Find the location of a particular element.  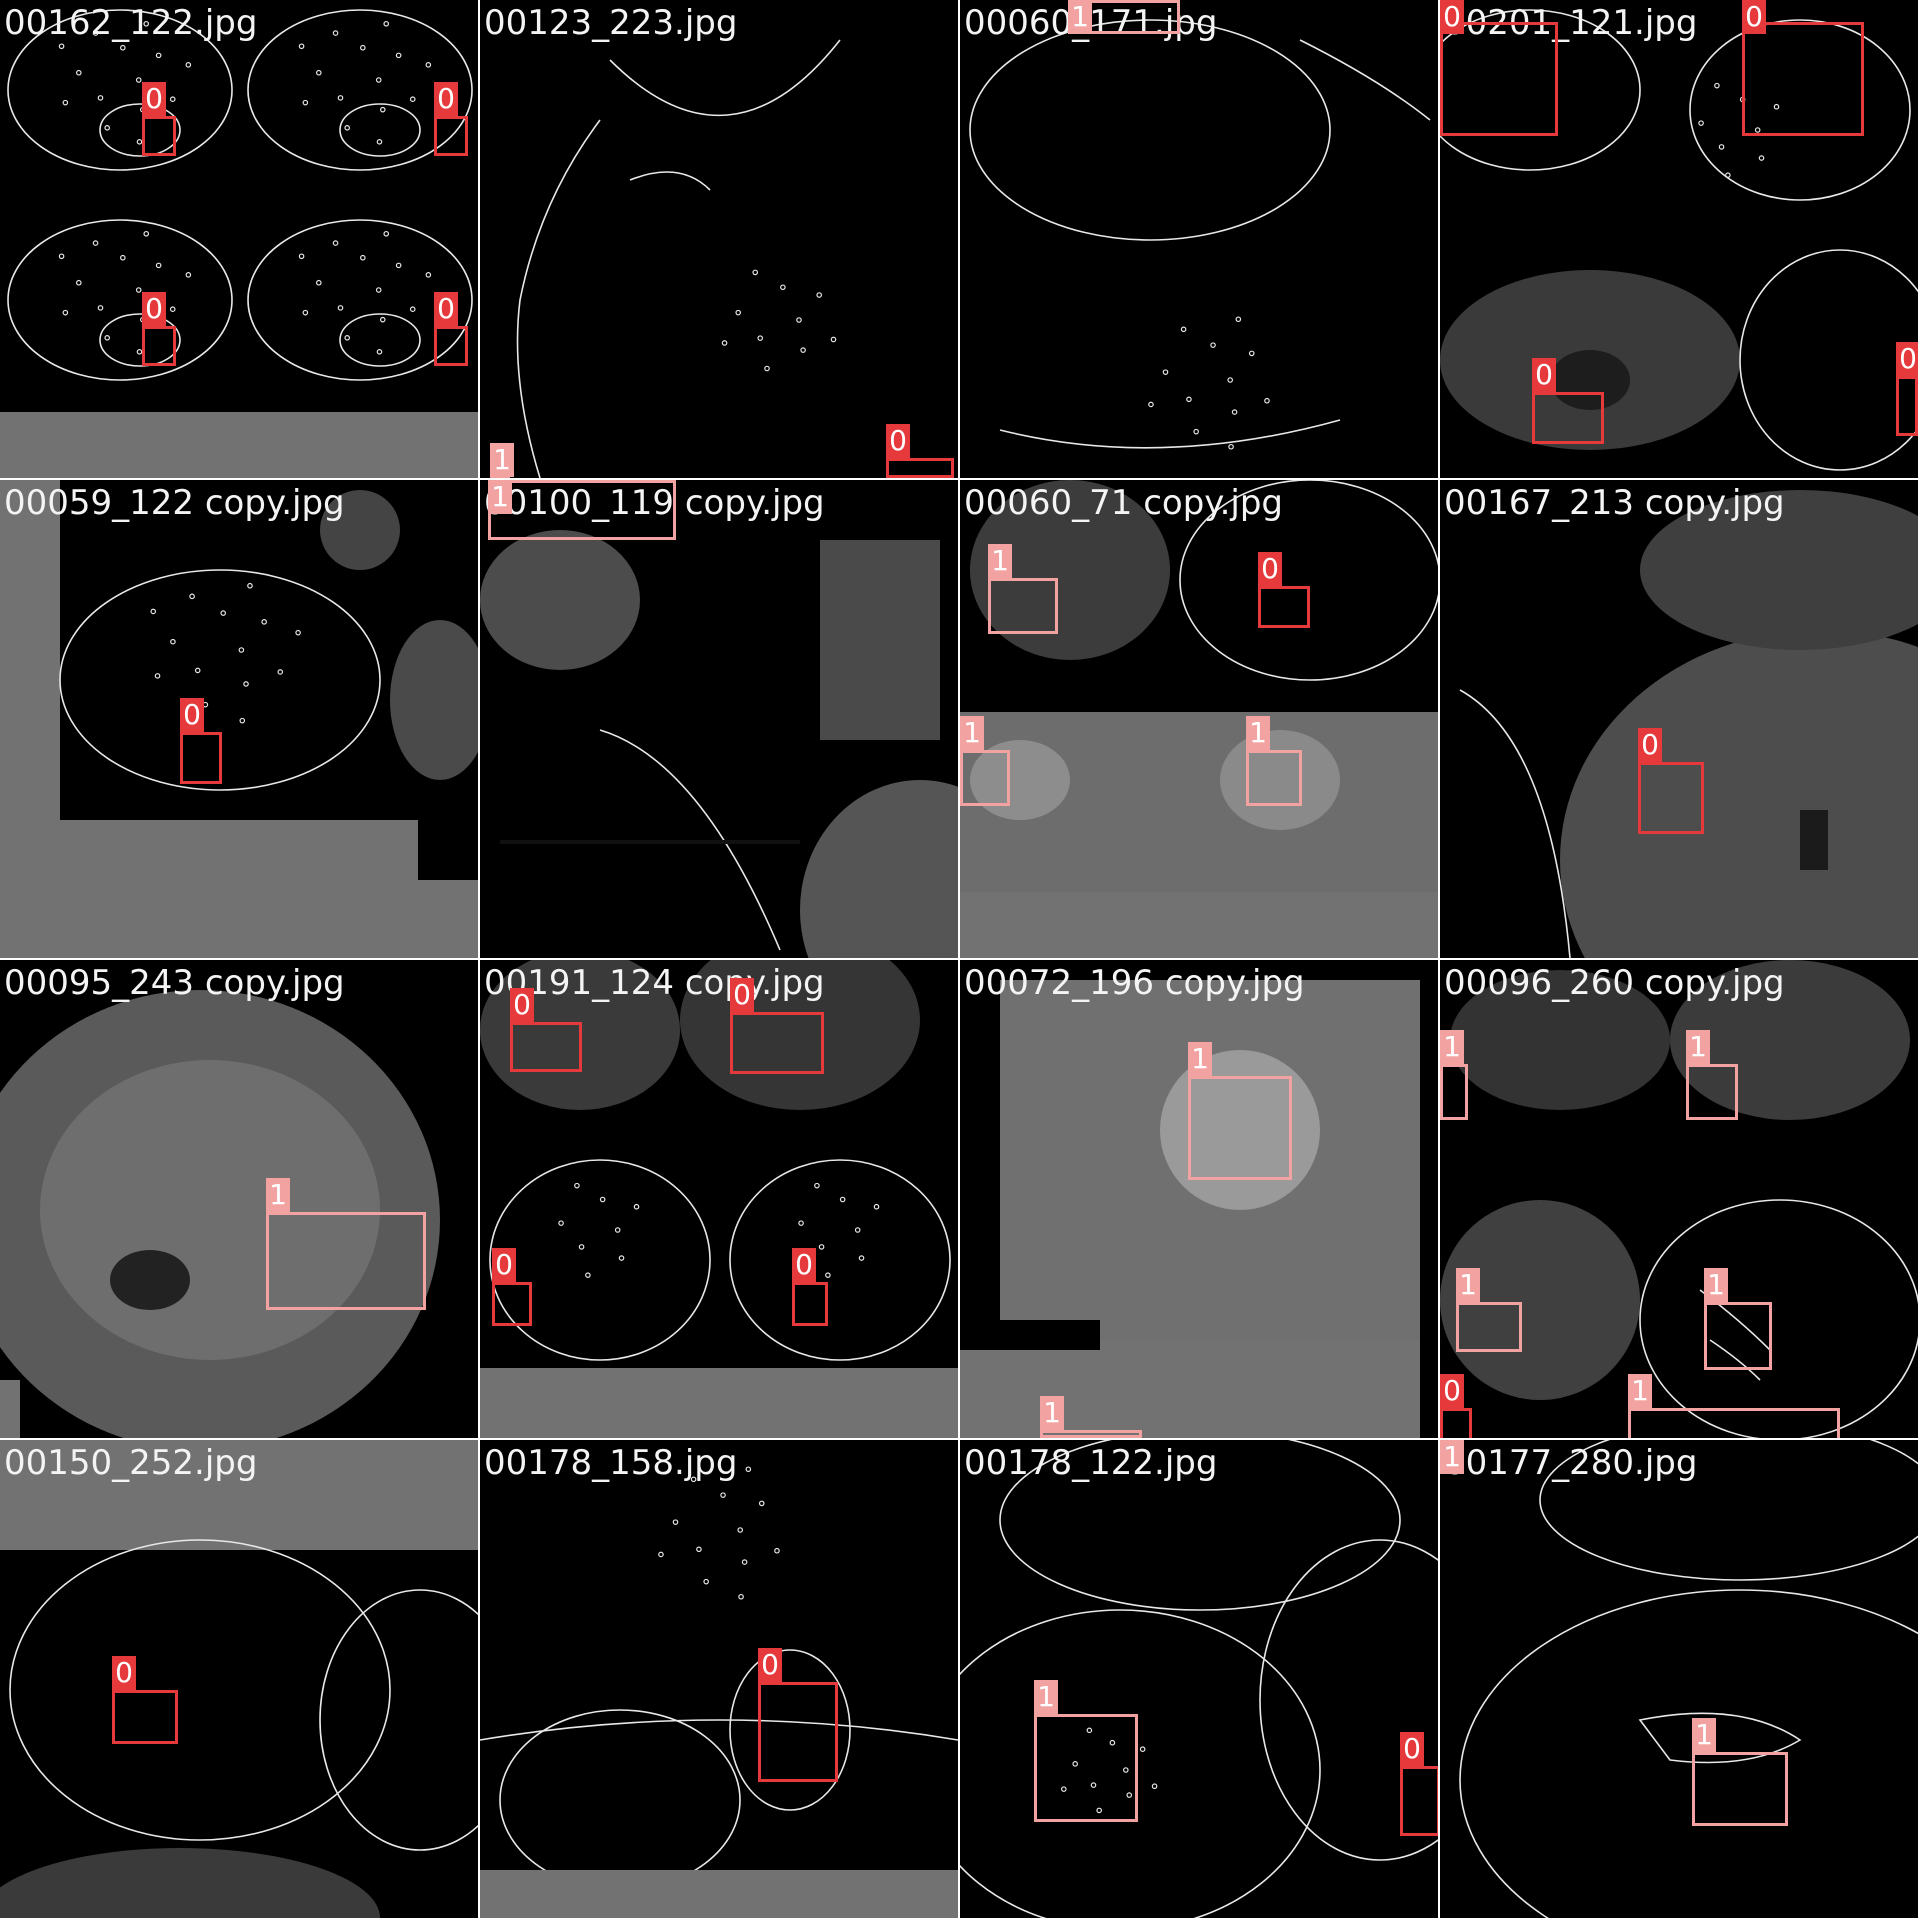

mosaic-tile: 00191_124 copy.jpg 0 0 0 0 is located at coordinates (719, 1199).